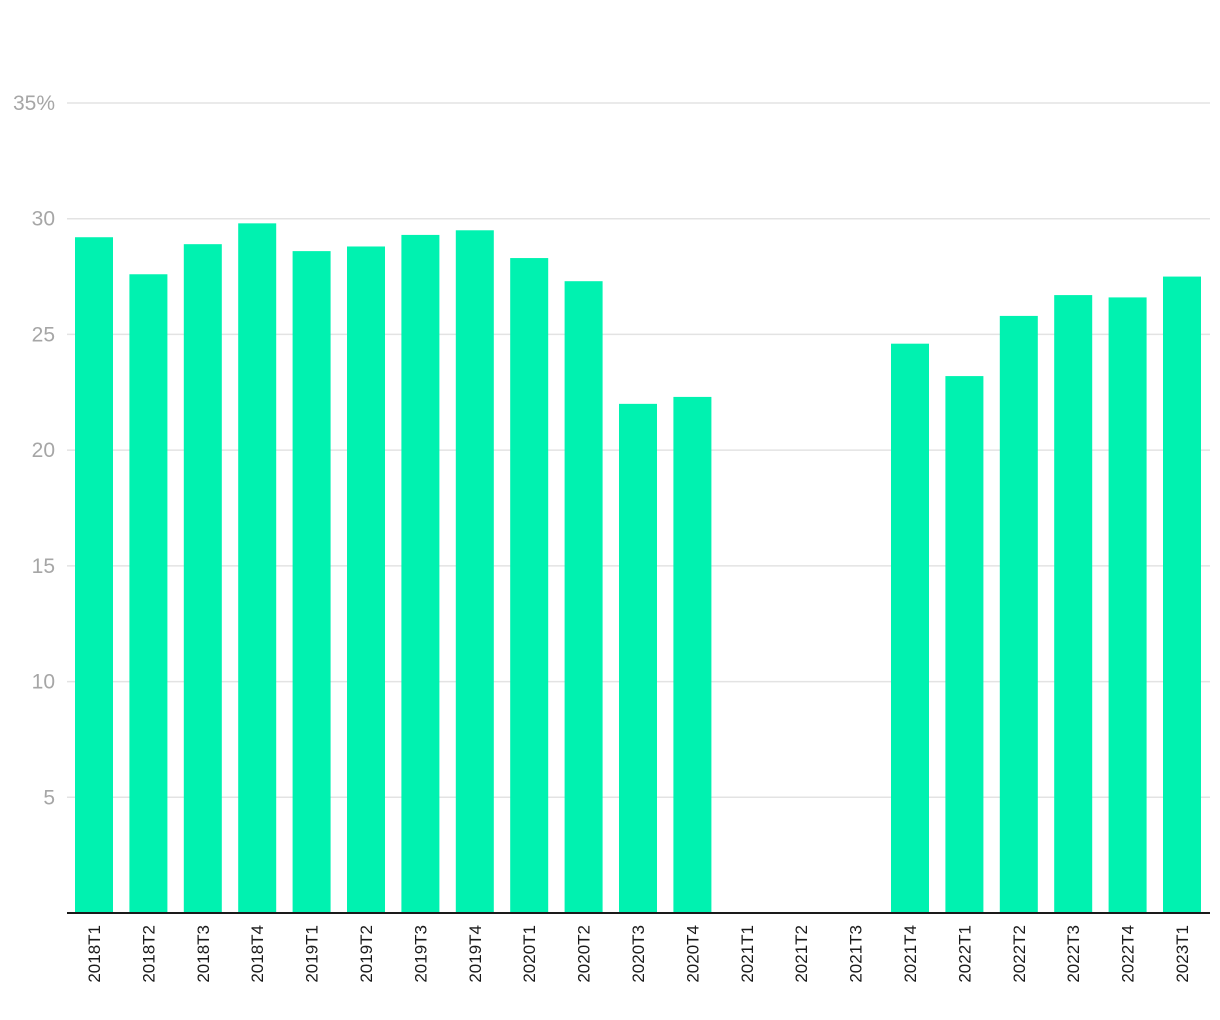 The height and width of the screenshot is (1020, 1220). I want to click on y-axis-tick-labels: 5 10 15 20 25 30 35%, so click(34, 450).